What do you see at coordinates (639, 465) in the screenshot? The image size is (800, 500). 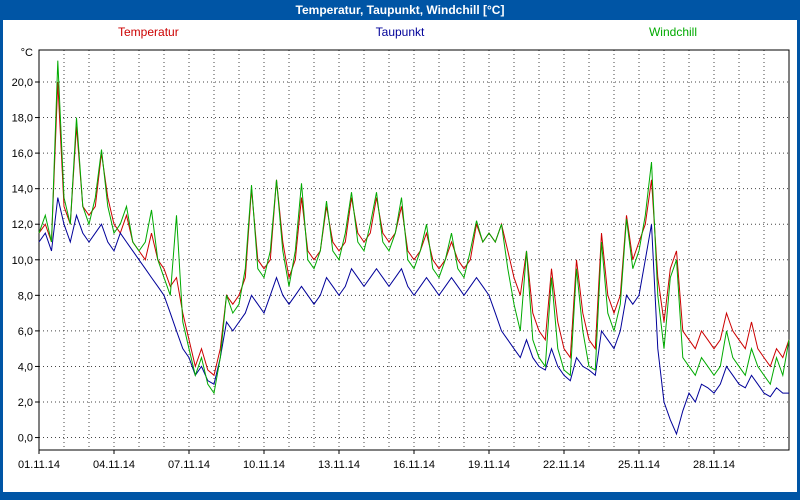 I see `svg-text: 25.11.14` at bounding box center [639, 465].